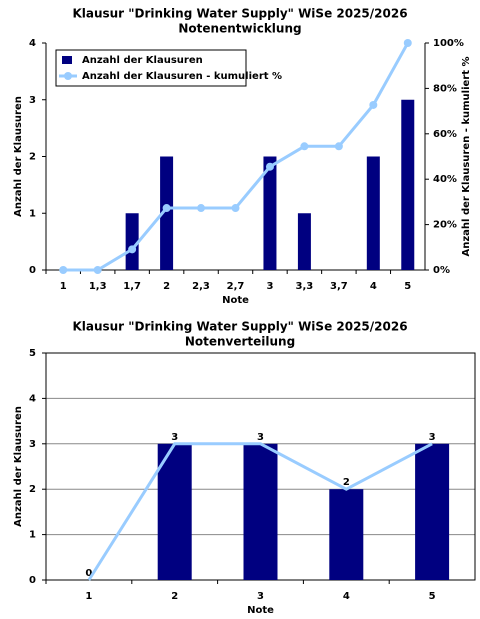 The height and width of the screenshot is (619, 480). What do you see at coordinates (441, 270) in the screenshot?
I see `y2-tick-label: 0%` at bounding box center [441, 270].